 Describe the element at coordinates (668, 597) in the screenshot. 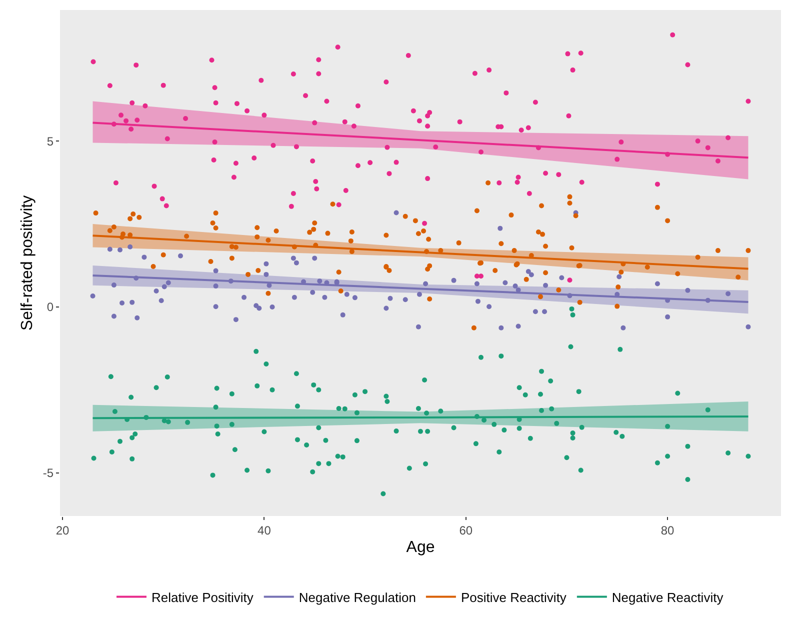

I see `legend-label: Negative Reactivity` at that location.